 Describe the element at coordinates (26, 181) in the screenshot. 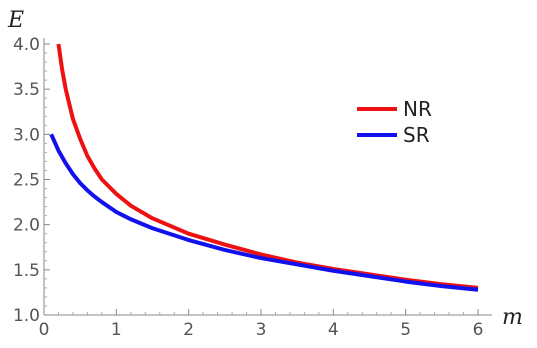

I see `y-tick-label: 2.5` at that location.